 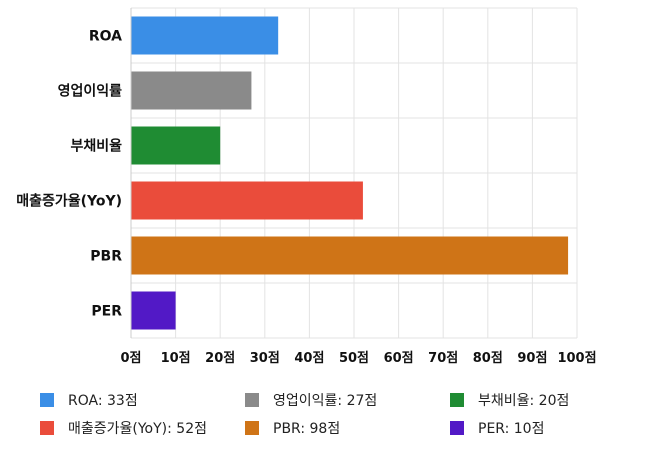 I want to click on legend-item: PBR: 98점, so click(x=292, y=428).